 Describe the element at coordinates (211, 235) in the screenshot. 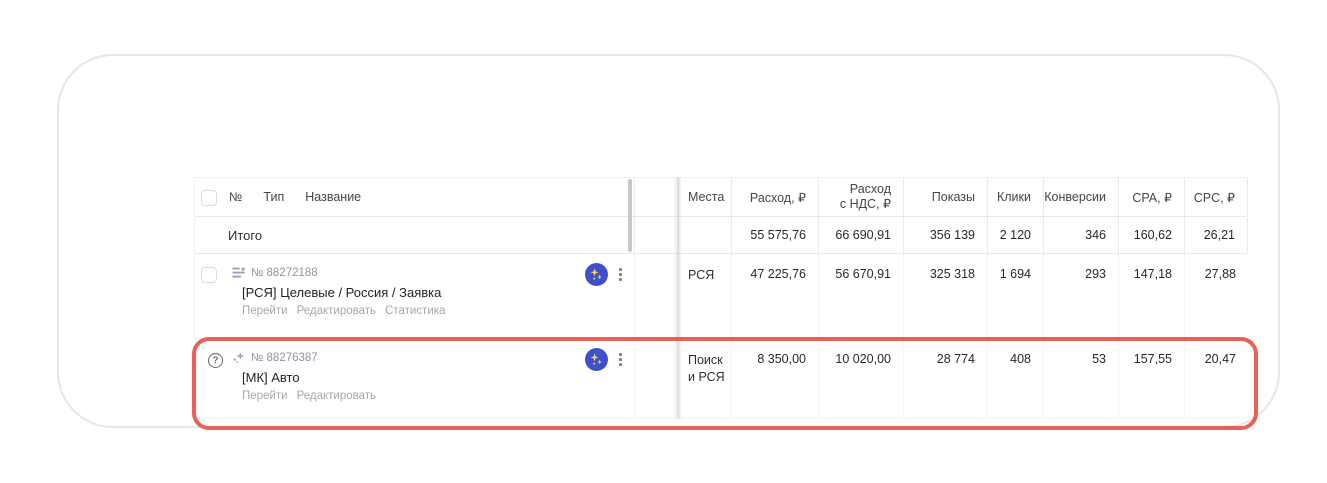

I see `totals-empty-cell` at that location.